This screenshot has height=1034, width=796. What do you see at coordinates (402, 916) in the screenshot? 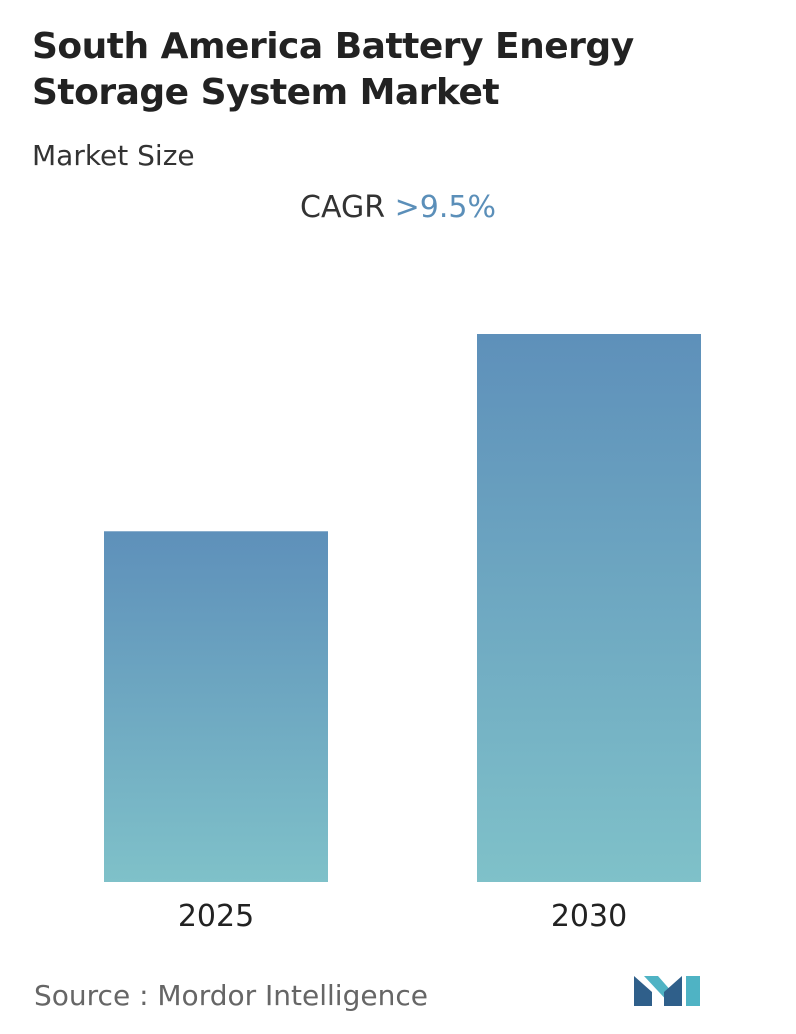
I see `x-axis-tick-labels: 2025 2030` at bounding box center [402, 916].